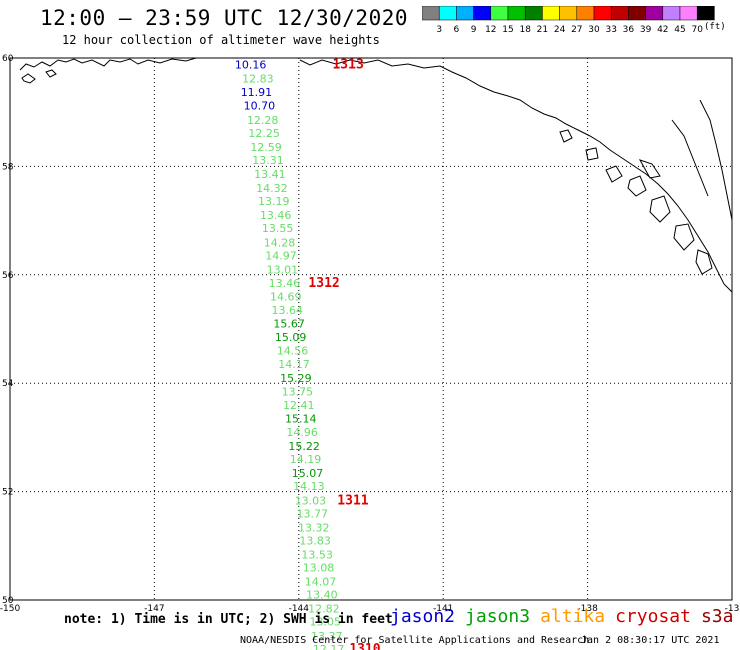 This screenshot has height=650, width=740. Describe the element at coordinates (573, 616) in the screenshot. I see `legend-item-altika: altika` at that location.